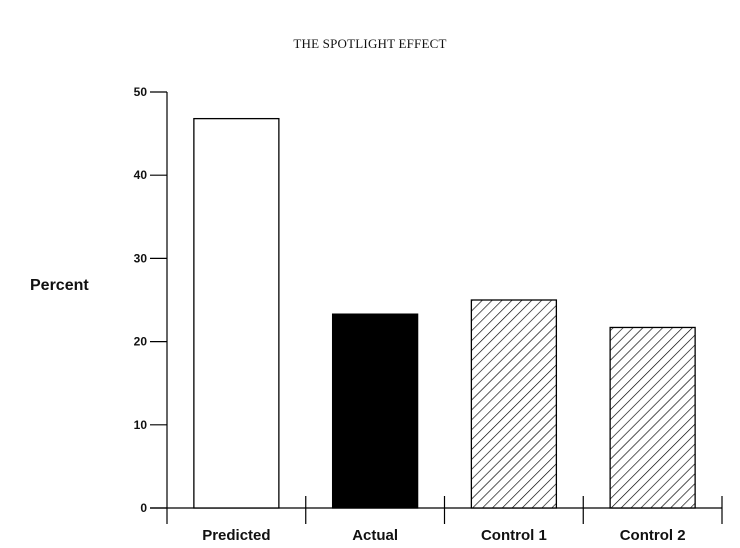 This screenshot has height=548, width=740. What do you see at coordinates (143, 508) in the screenshot?
I see `y-tick-label: 0` at bounding box center [143, 508].